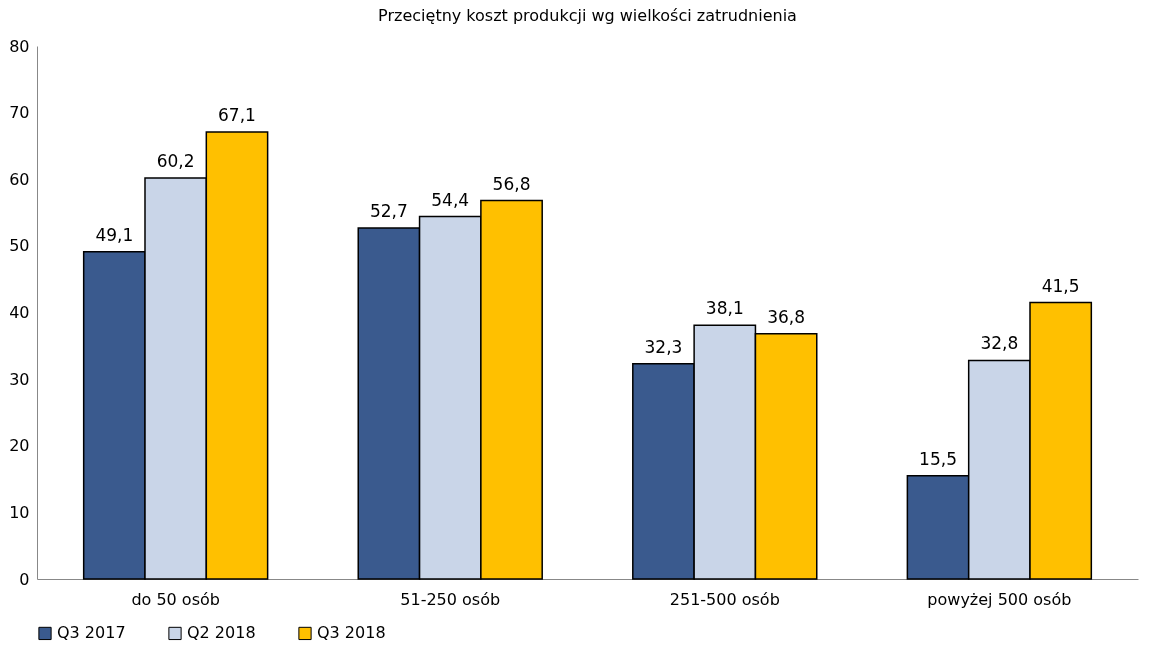 This screenshot has width=1168, height=650. What do you see at coordinates (1060, 285) in the screenshot?
I see `data-label: 41,5` at bounding box center [1060, 285].